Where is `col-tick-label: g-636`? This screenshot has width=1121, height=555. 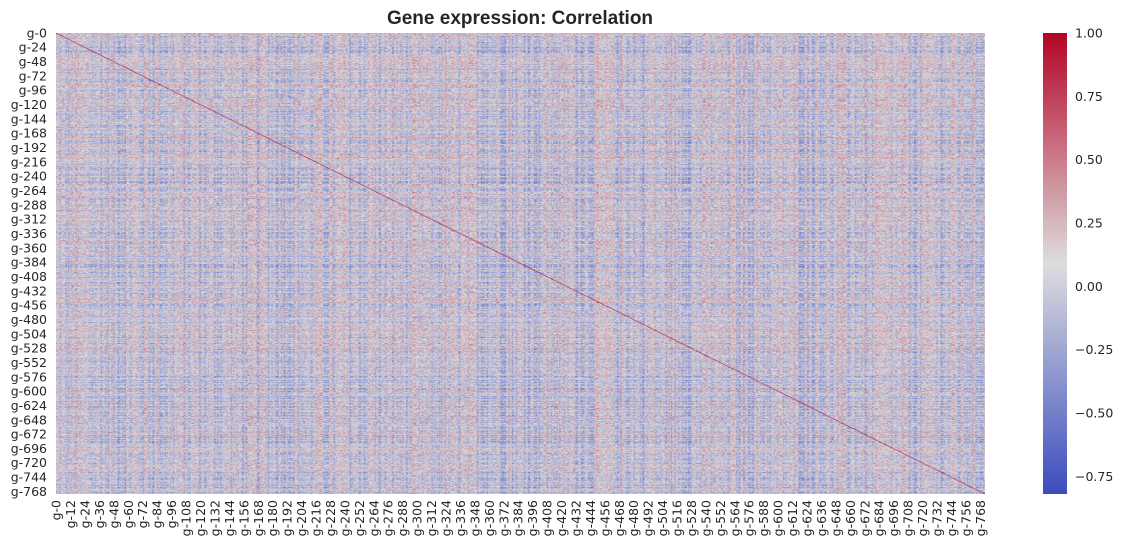
col-tick-label: g-636 is located at coordinates (821, 518).